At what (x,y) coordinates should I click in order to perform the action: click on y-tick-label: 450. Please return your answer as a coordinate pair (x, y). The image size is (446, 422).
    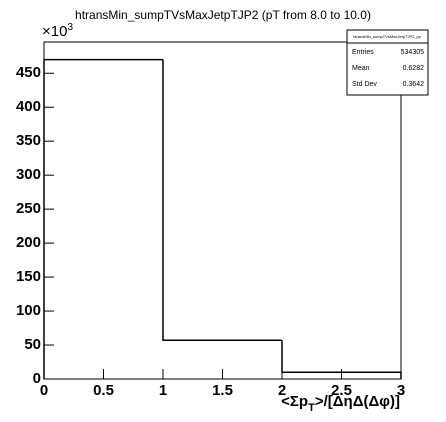
    Looking at the image, I should click on (28, 72).